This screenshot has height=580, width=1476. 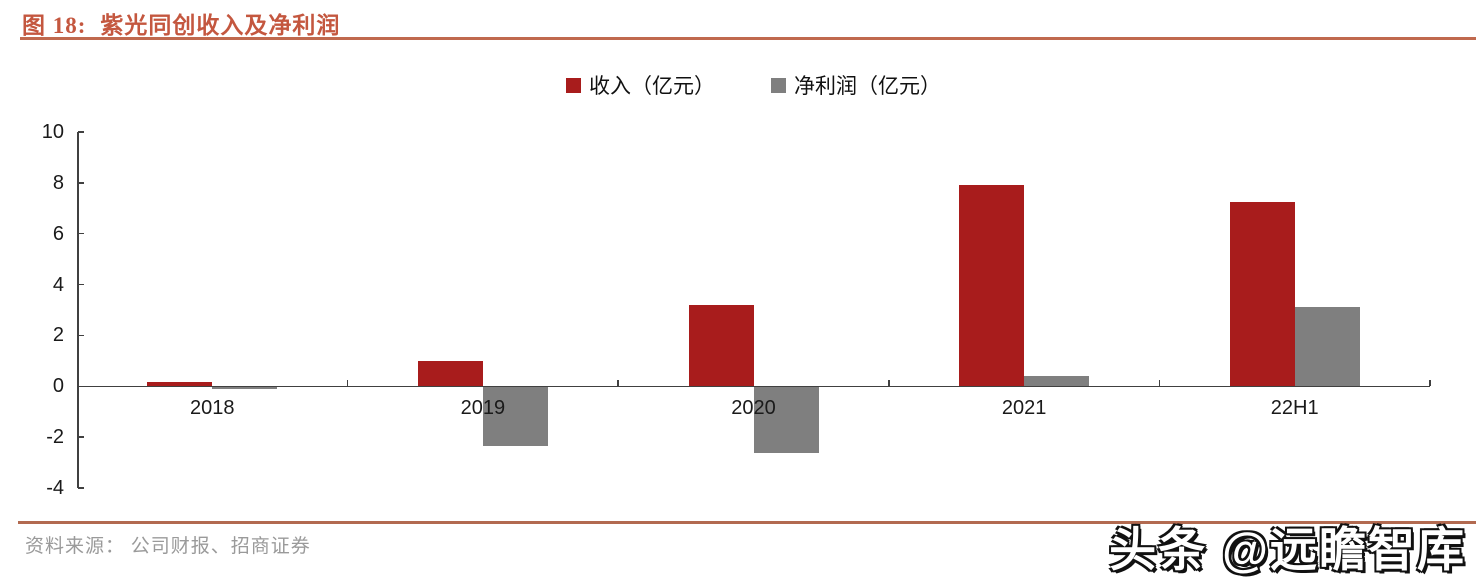 I want to click on figure-number-label: 图 18:, so click(x=54, y=25).